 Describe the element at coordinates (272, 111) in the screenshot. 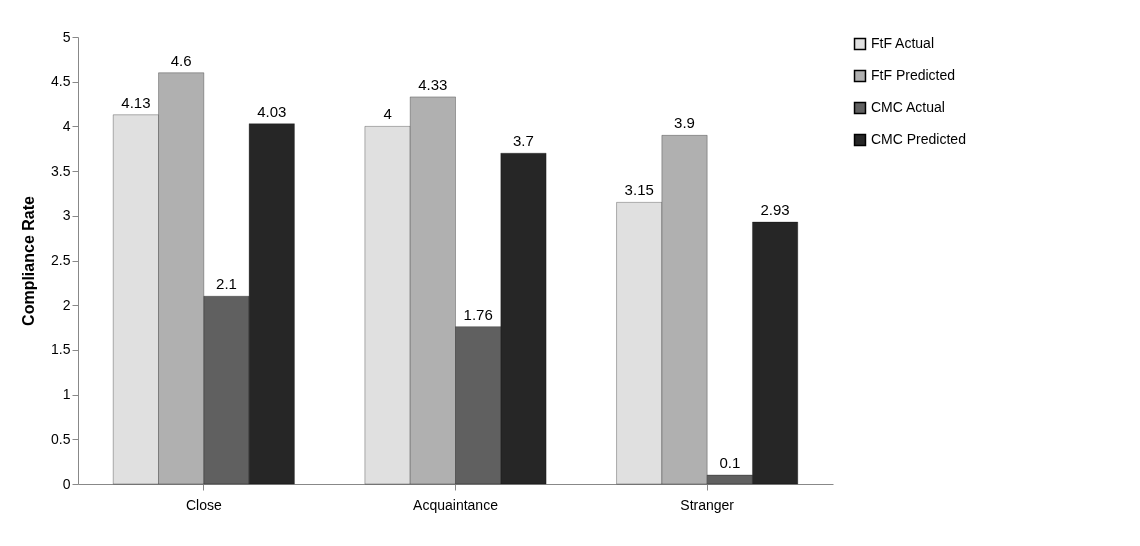

I see `data-label: 4.03` at that location.